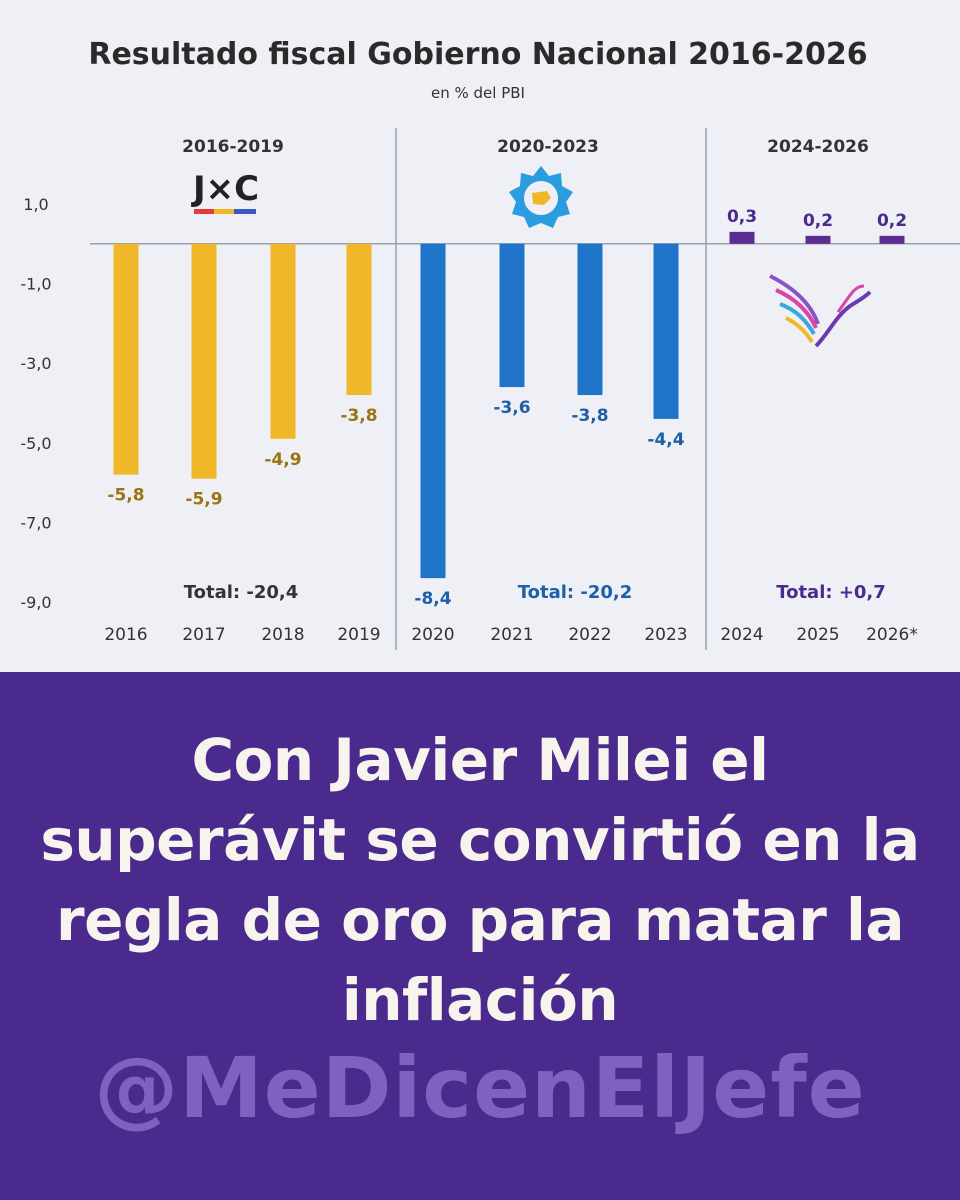  I want to click on x-tick-label: 2026*, so click(892, 635).